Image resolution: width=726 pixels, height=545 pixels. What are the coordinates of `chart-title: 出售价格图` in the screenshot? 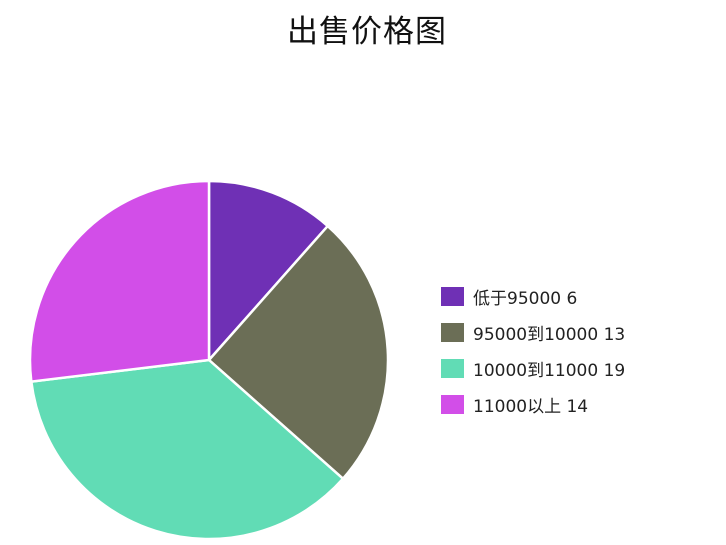 It's located at (367, 32).